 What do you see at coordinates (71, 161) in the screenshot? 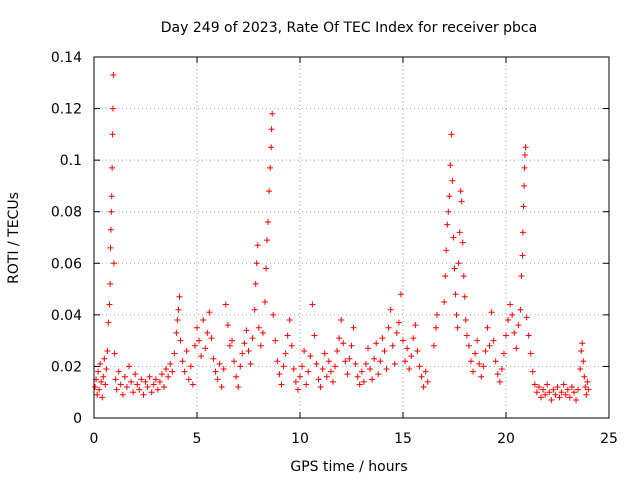
I see `y-tick-label: 0.1` at bounding box center [71, 161].